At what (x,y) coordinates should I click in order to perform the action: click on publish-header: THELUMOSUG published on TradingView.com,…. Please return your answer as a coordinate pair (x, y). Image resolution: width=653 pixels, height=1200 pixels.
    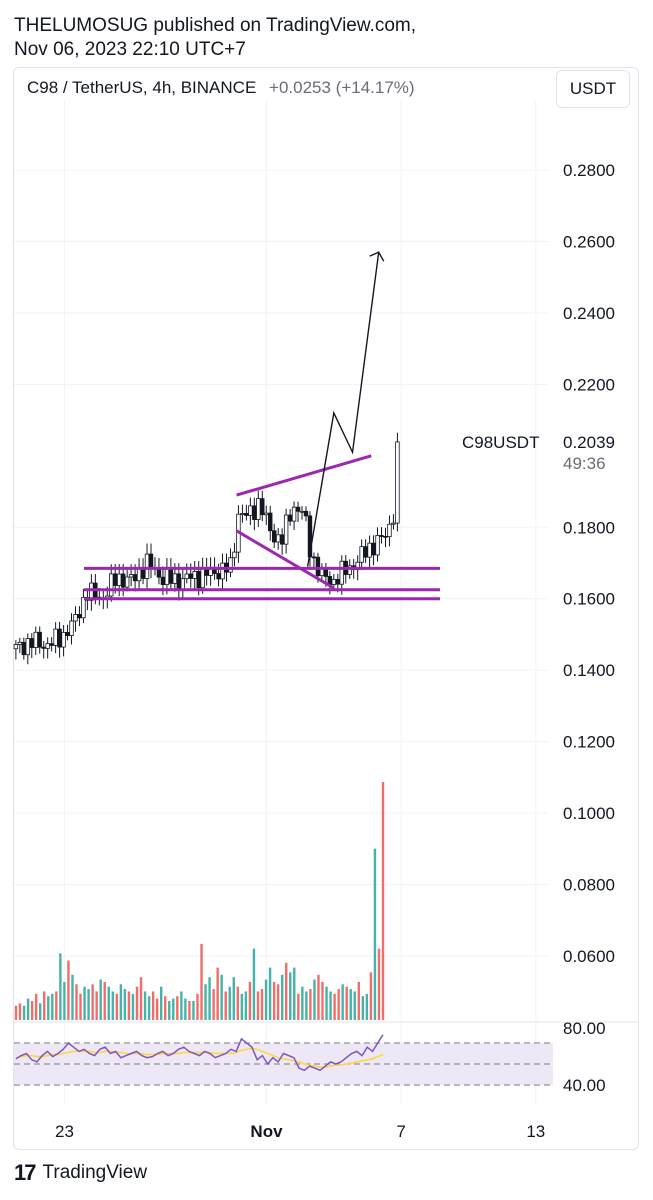
    Looking at the image, I should click on (215, 38).